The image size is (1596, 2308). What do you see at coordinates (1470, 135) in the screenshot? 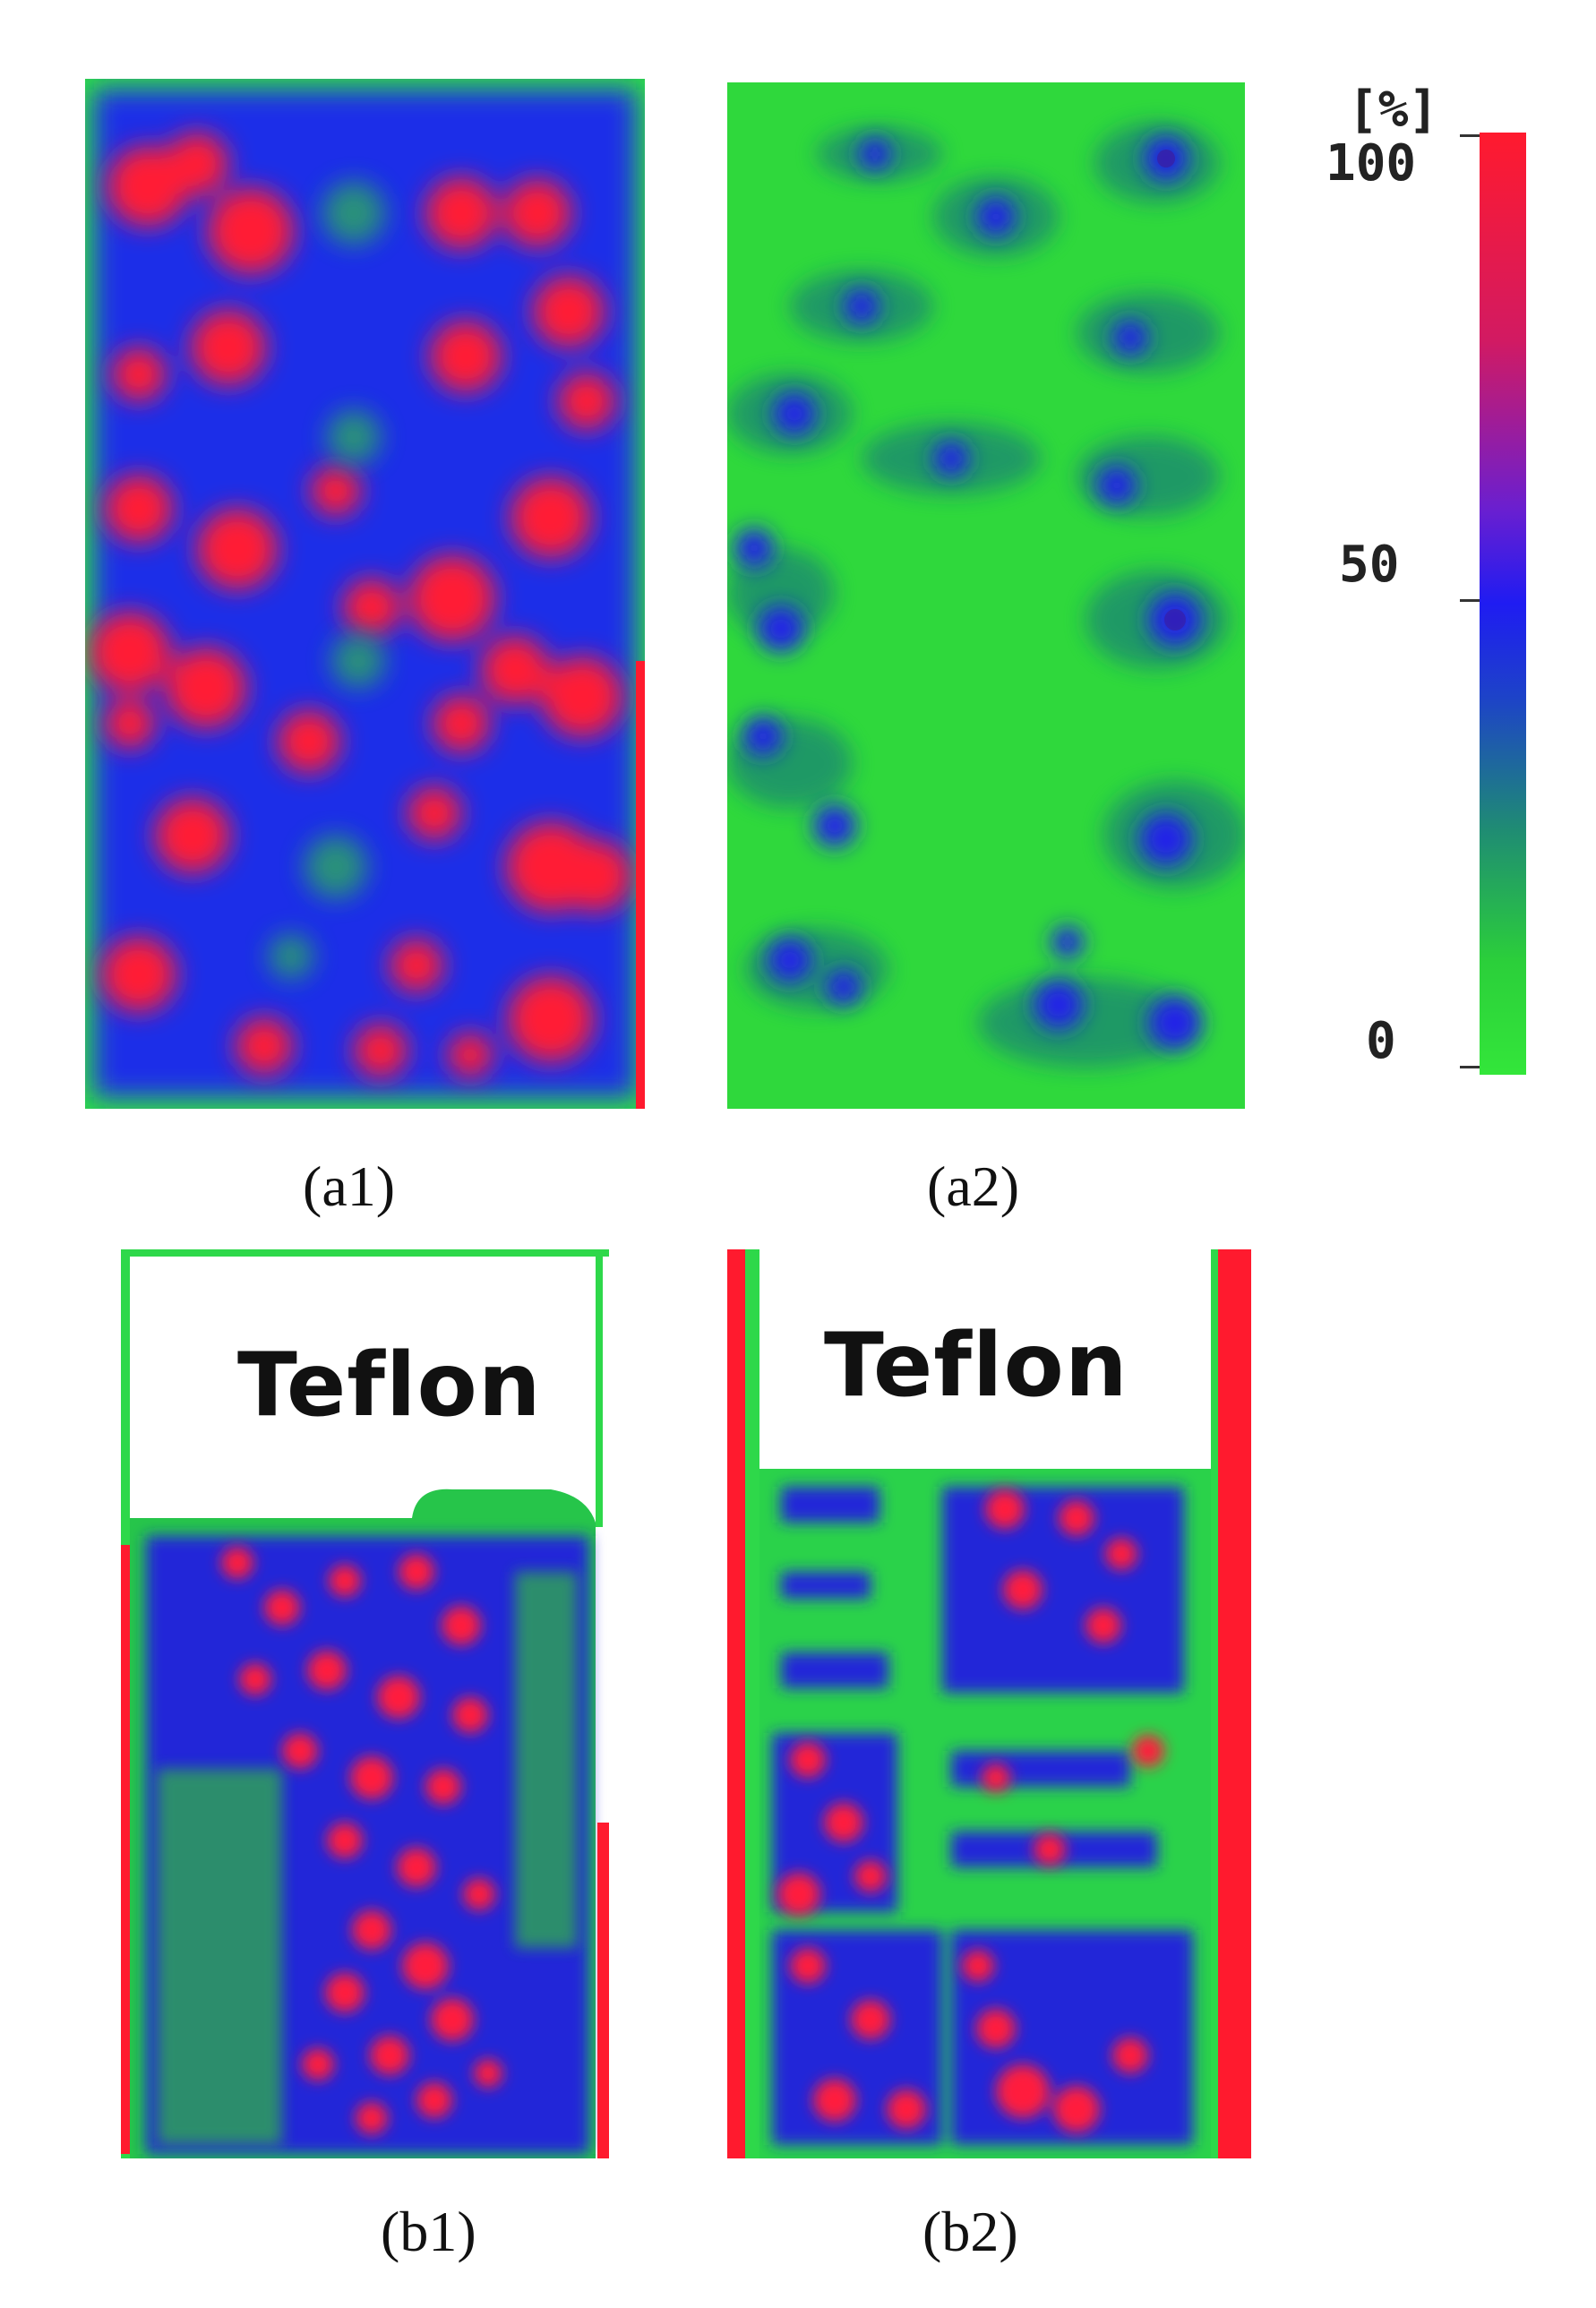
I see `scale-tick-top` at bounding box center [1470, 135].